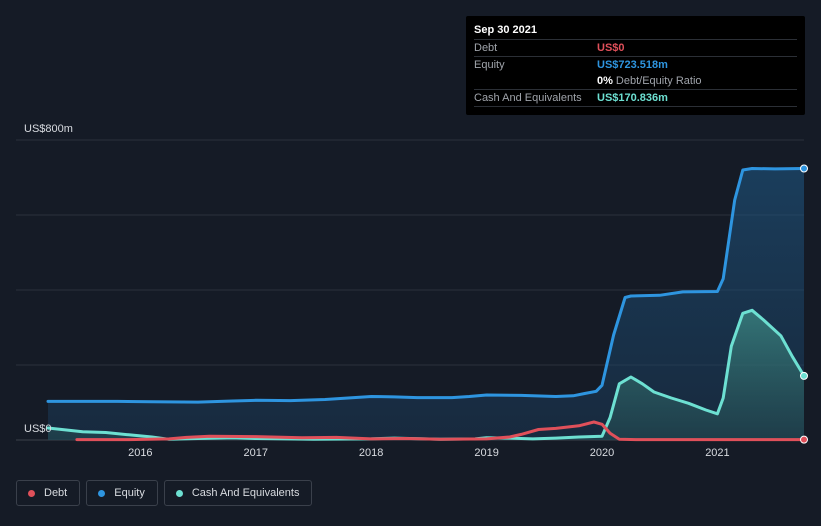 This screenshot has height=526, width=821. What do you see at coordinates (486, 453) in the screenshot?
I see `x-tick-label: 2019` at bounding box center [486, 453].